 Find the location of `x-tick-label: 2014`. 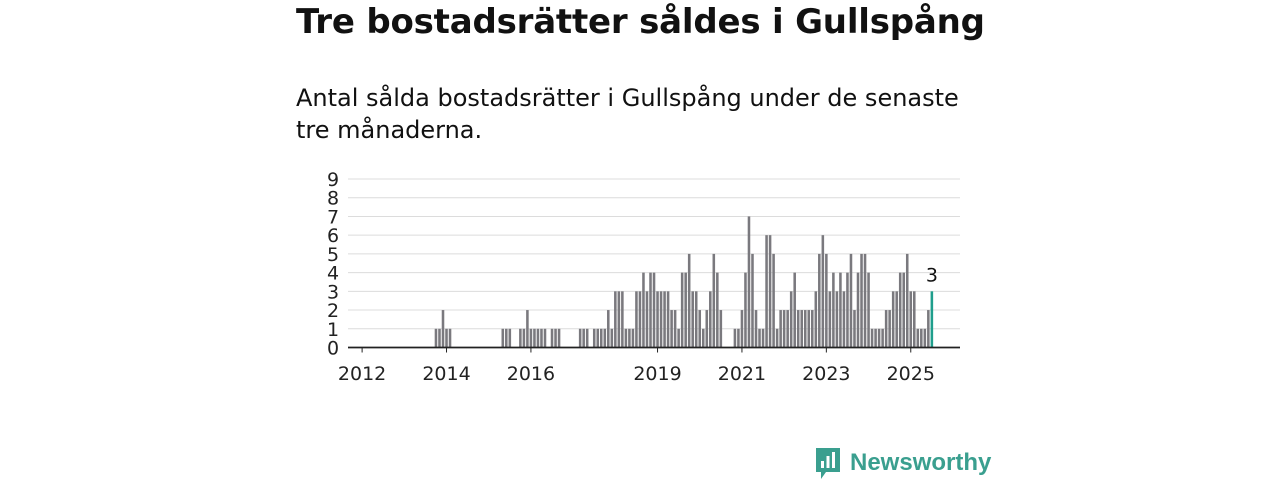

x-tick-label: 2014 is located at coordinates (446, 374).